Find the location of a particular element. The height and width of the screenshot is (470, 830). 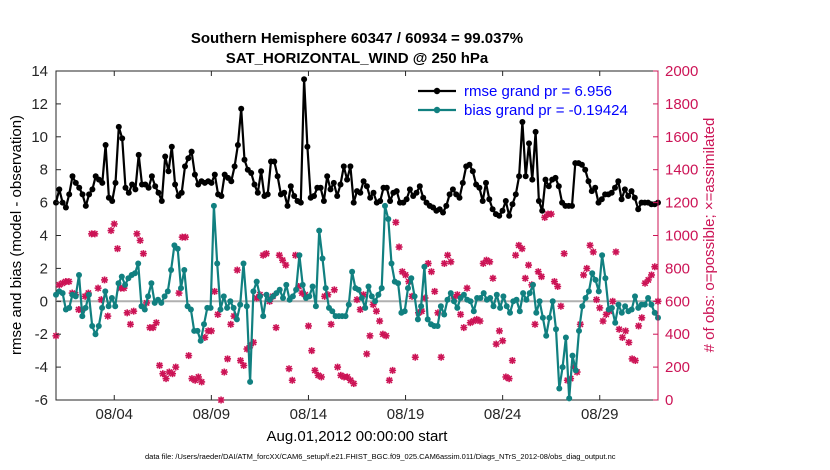

y-left-tick-label: 14 is located at coordinates (39, 71).